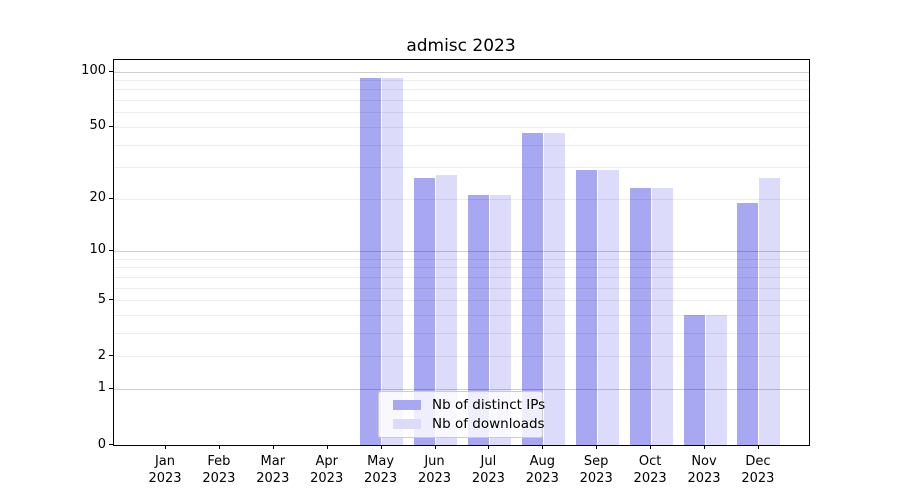 Image resolution: width=900 pixels, height=500 pixels. I want to click on legend-swatch-distinct-ips, so click(407, 405).